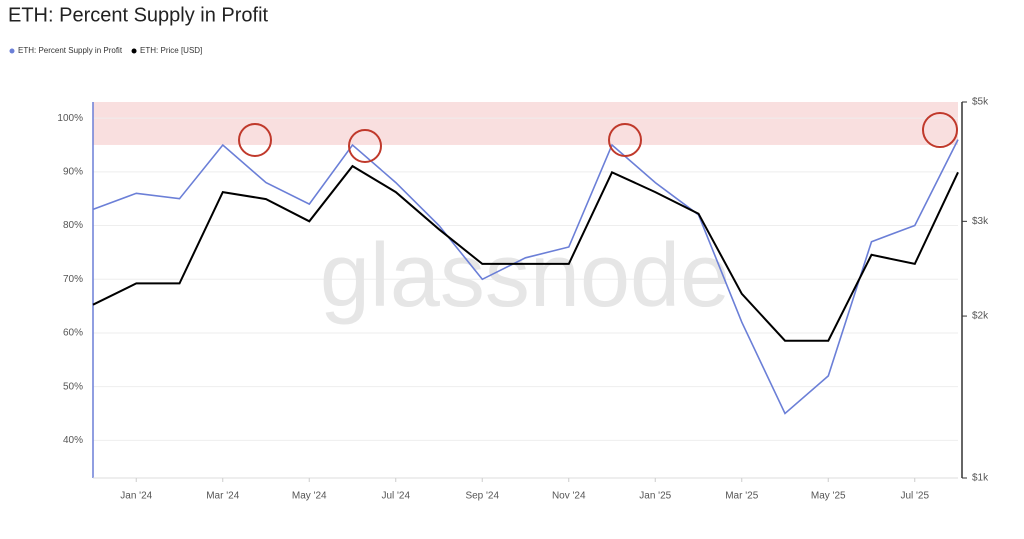 Image resolution: width=1024 pixels, height=539 pixels. Describe the element at coordinates (395, 496) in the screenshot. I see `x-tick-label: Jul '24` at that location.